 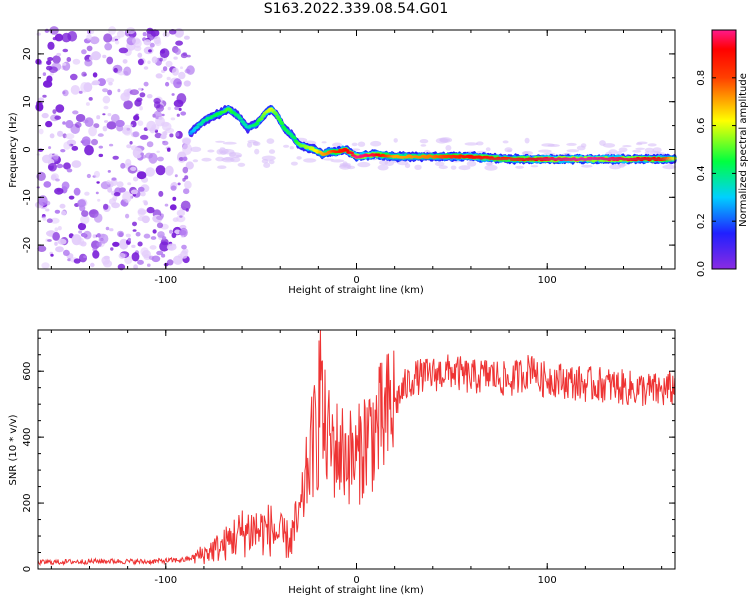 I want to click on spectrogram-y-tick-label: -10, so click(x=27, y=197).